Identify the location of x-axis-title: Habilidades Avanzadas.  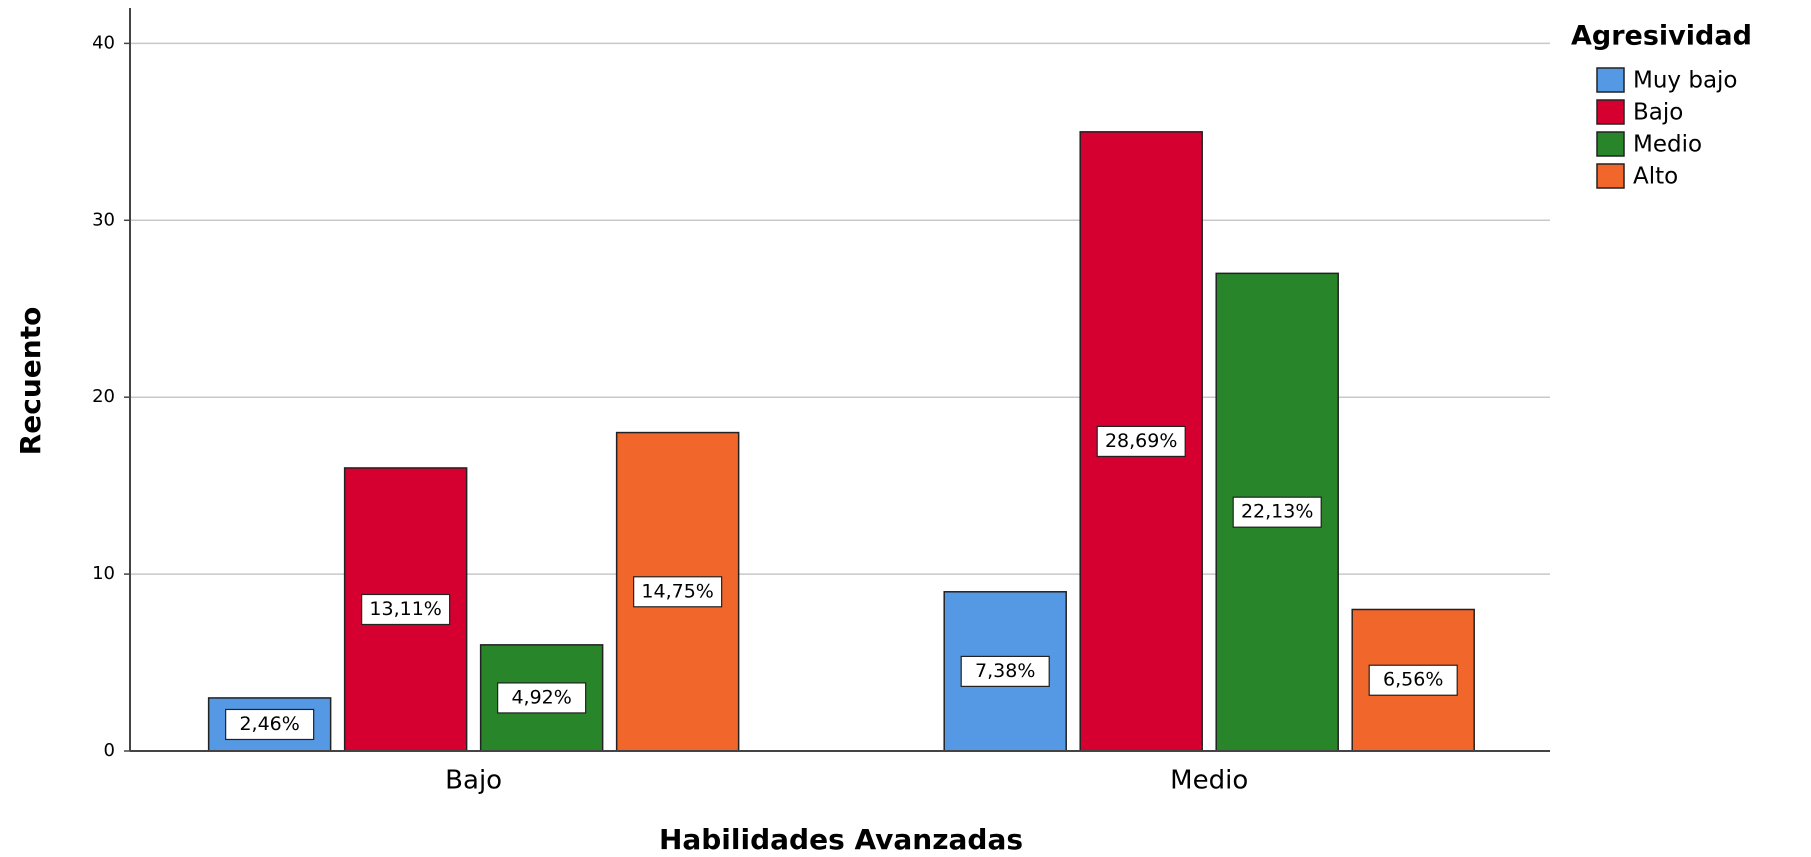
(841, 839).